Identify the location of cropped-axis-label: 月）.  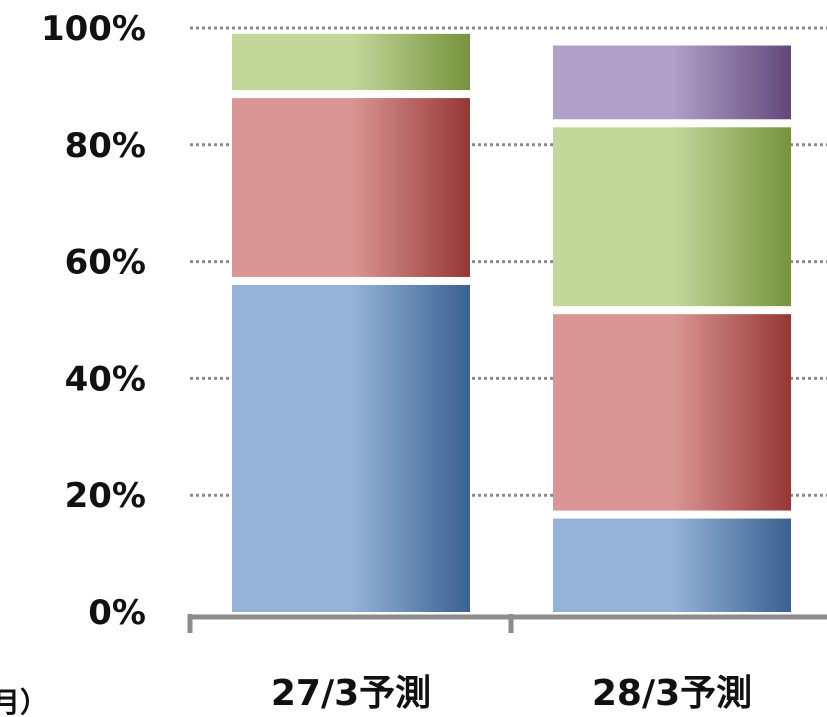
(24, 701).